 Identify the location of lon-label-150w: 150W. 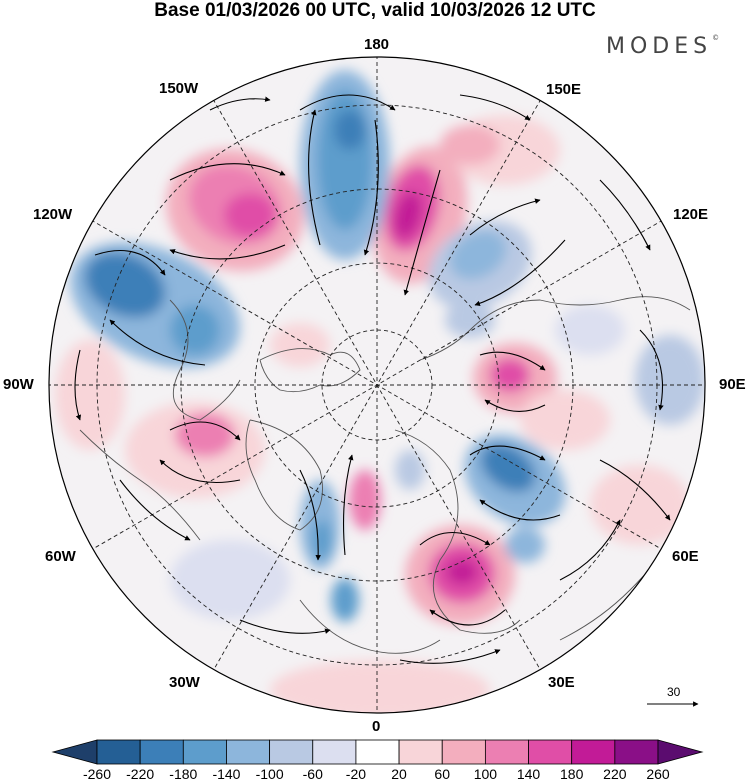
(179, 88).